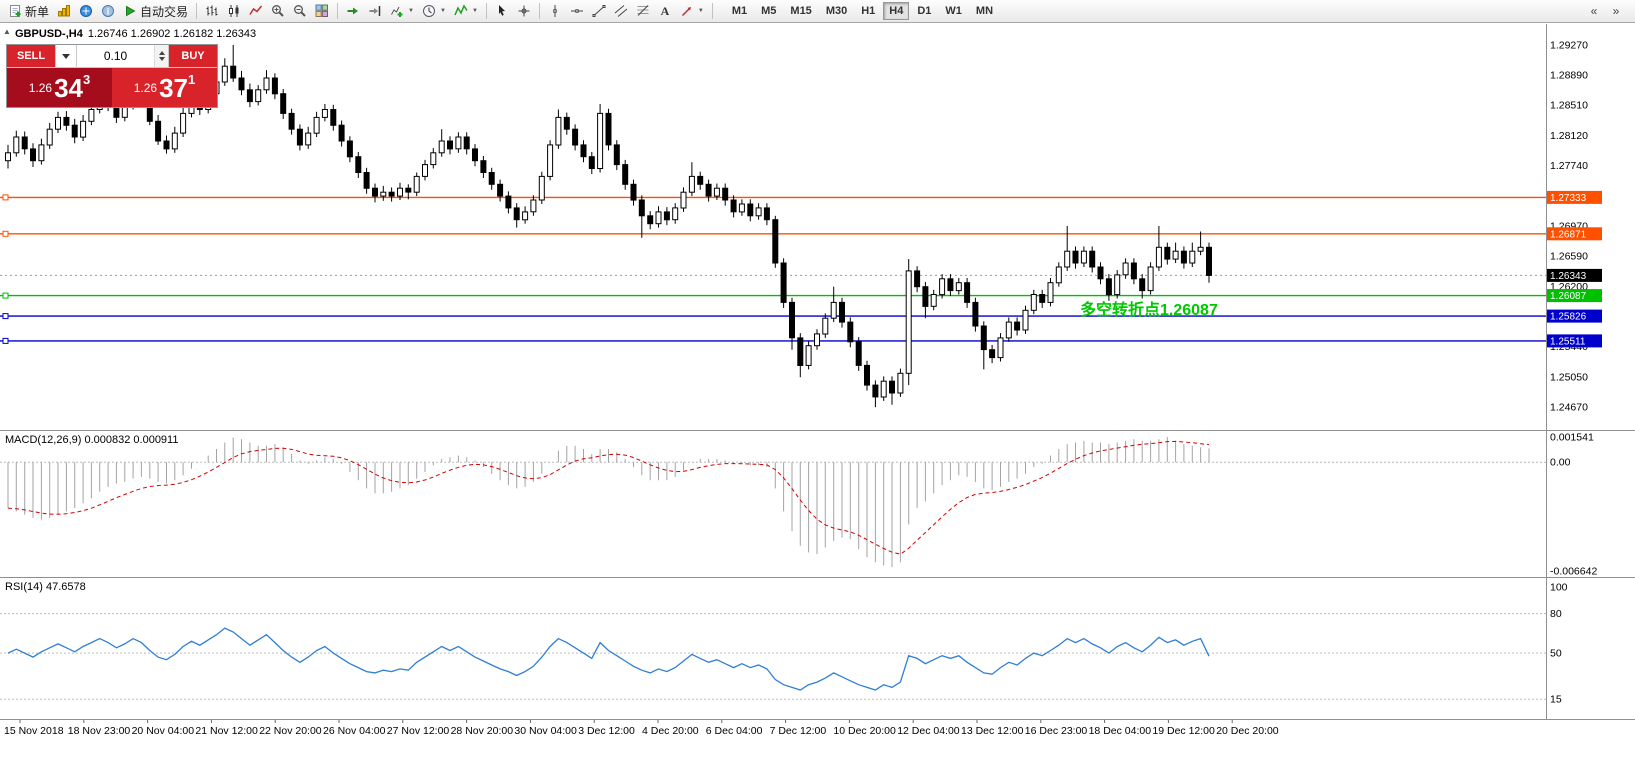 The height and width of the screenshot is (768, 1635). What do you see at coordinates (7, 31) in the screenshot?
I see `collapse-trade-panel-icon: ▲` at bounding box center [7, 31].